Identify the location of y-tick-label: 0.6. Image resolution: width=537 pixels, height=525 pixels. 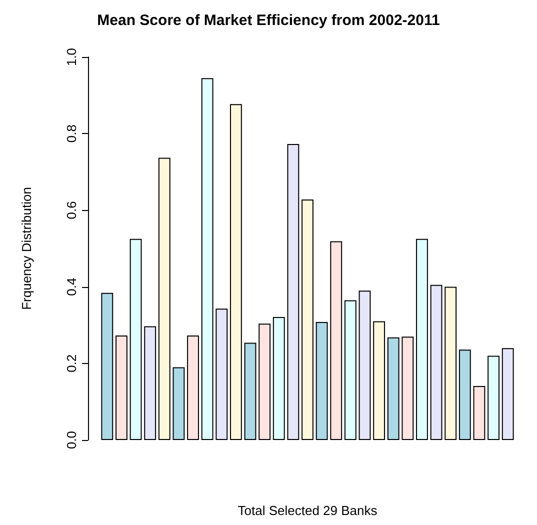
(71, 210).